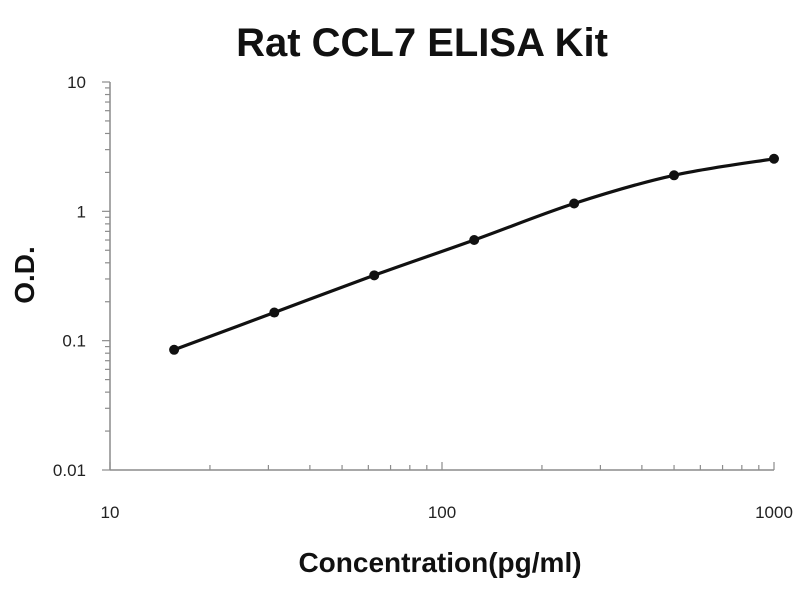 Image resolution: width=800 pixels, height=600 pixels. Describe the element at coordinates (24, 275) in the screenshot. I see `y-axis-label: O.D.` at that location.